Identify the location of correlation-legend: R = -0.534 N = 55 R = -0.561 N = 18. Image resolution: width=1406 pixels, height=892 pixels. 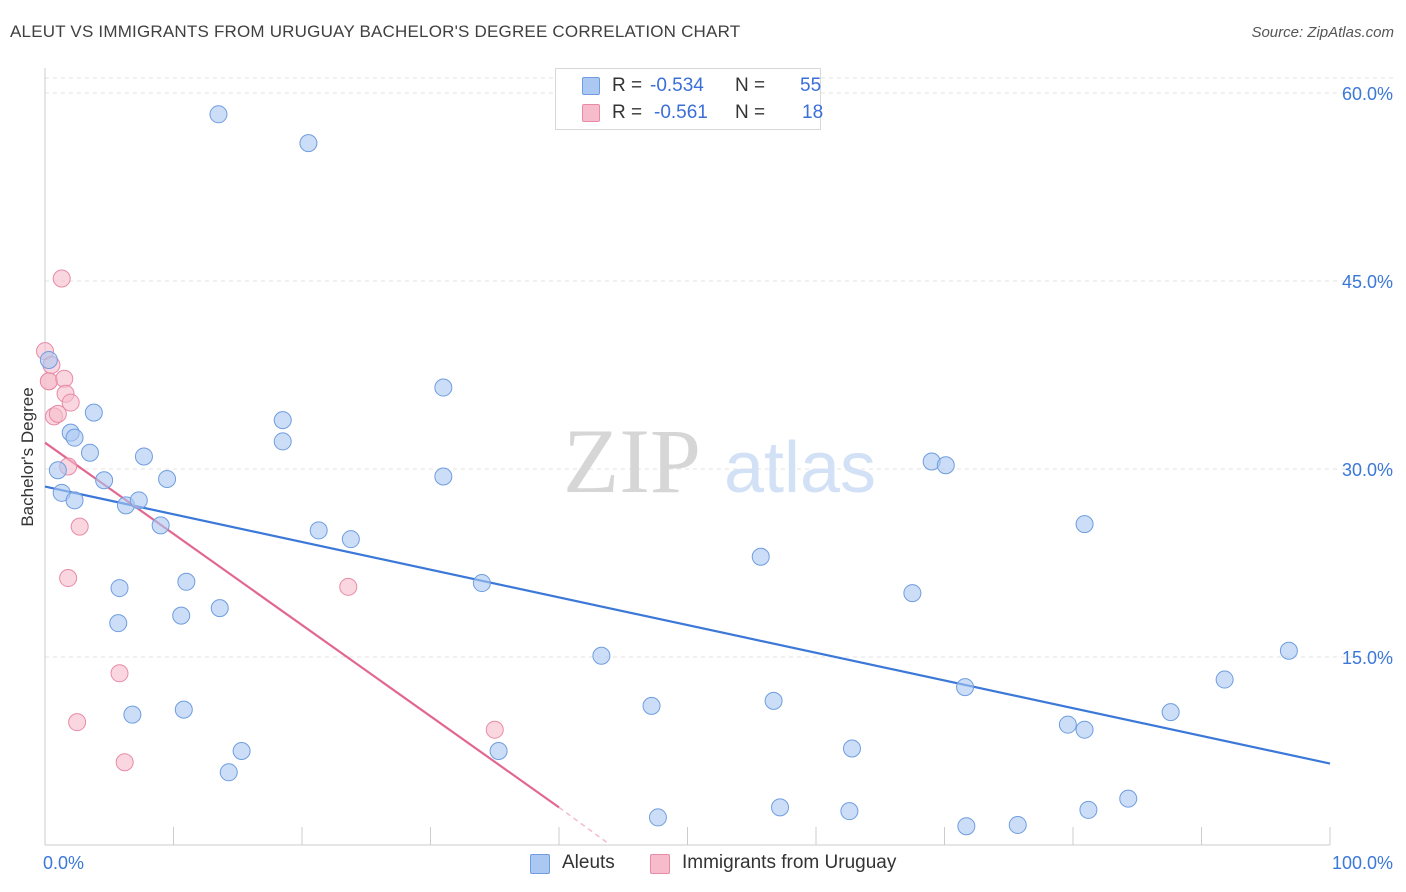
(689, 99).